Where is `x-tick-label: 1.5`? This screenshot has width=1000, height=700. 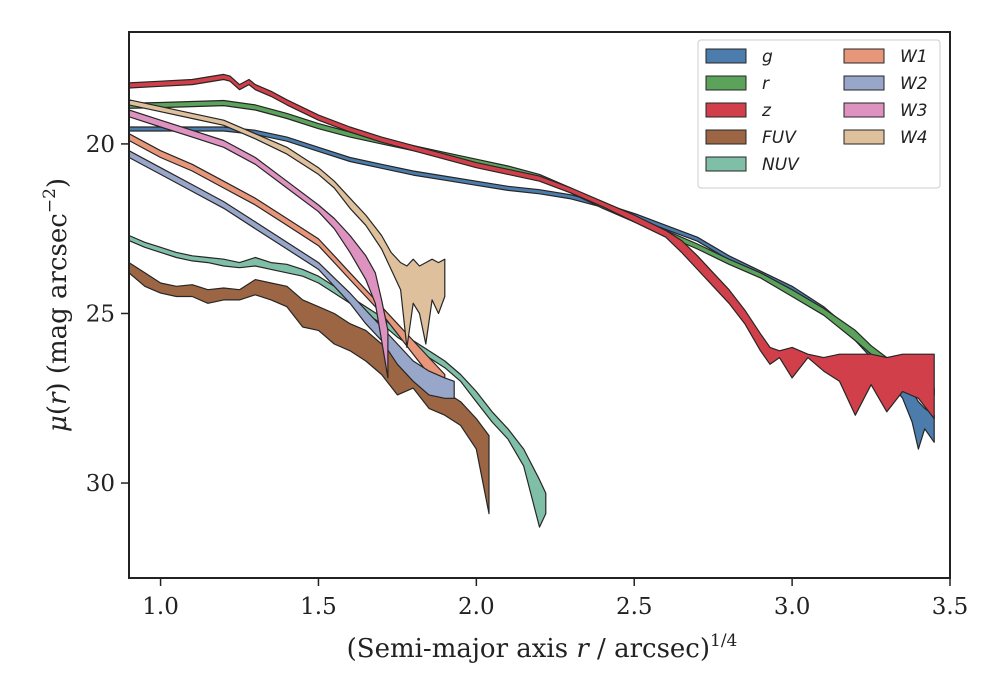 x-tick-label: 1.5 is located at coordinates (318, 607).